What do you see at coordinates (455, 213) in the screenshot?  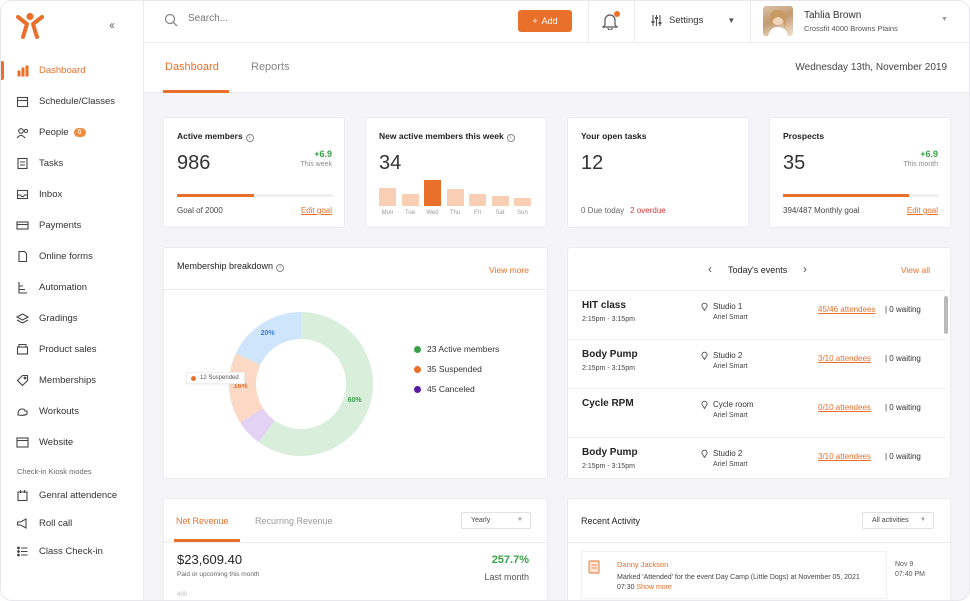 I see `day-label: Thu` at bounding box center [455, 213].